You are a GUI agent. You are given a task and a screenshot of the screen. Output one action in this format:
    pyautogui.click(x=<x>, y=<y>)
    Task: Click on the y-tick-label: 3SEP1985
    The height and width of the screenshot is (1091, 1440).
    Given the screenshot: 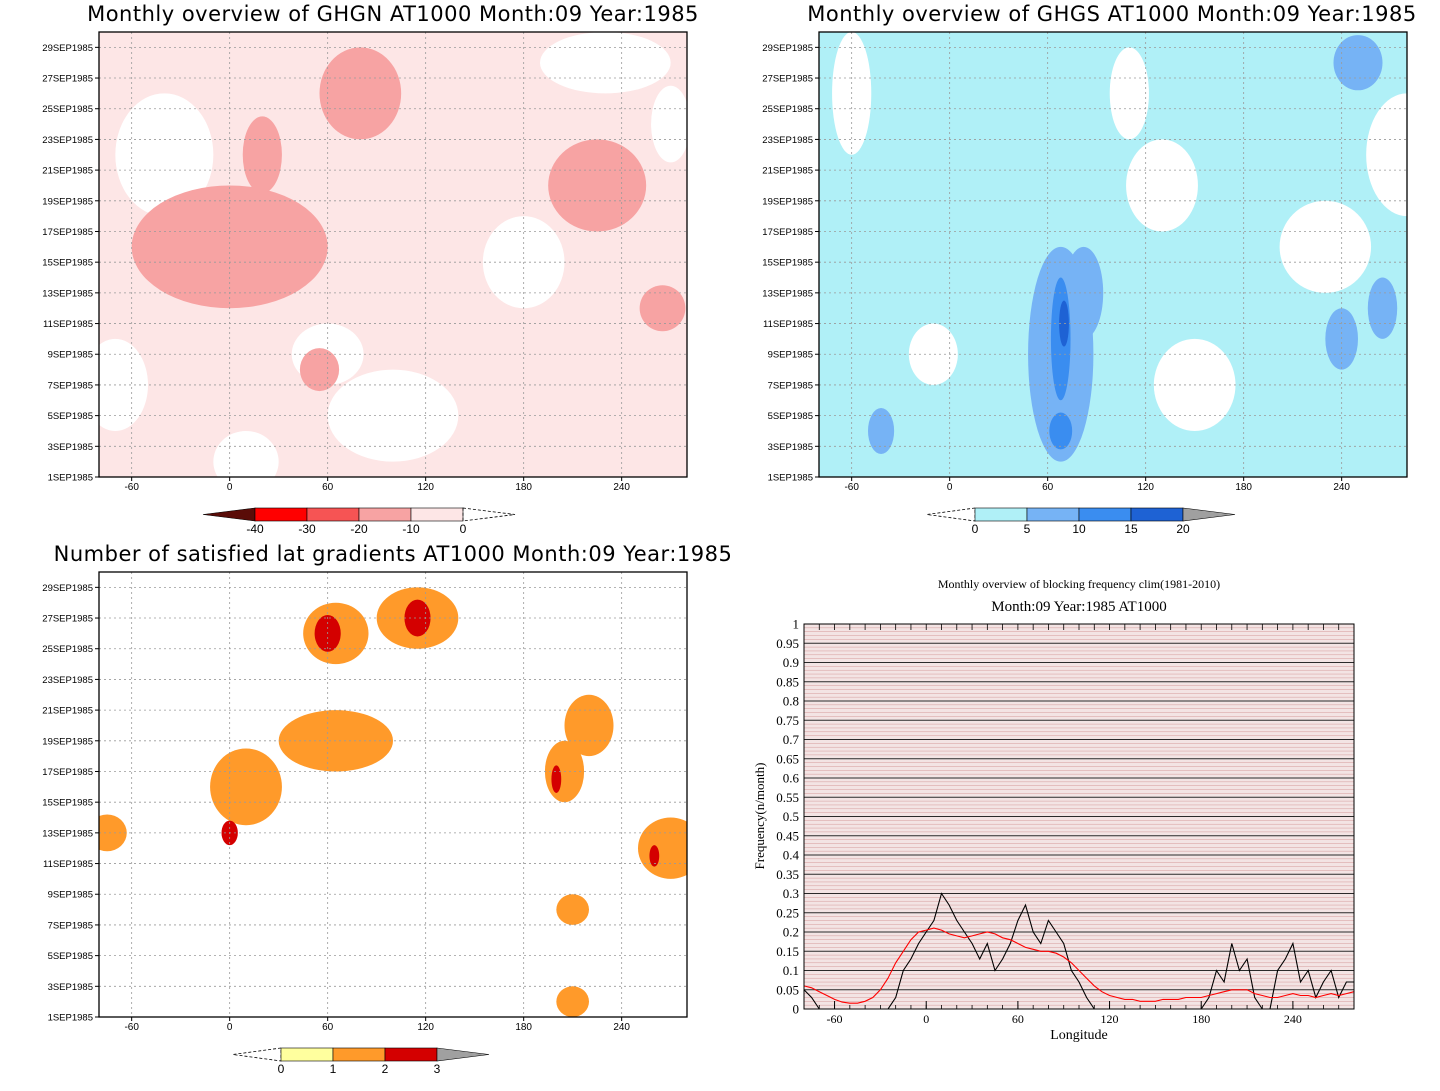 What is the action you would take?
    pyautogui.click(x=70, y=987)
    